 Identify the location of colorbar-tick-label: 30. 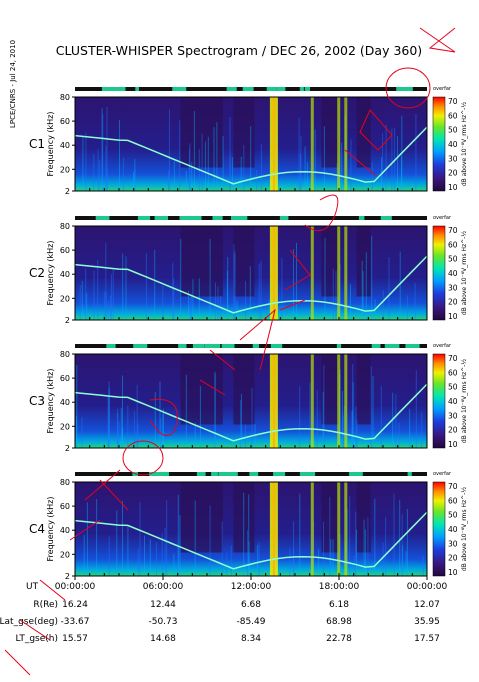
(453, 415).